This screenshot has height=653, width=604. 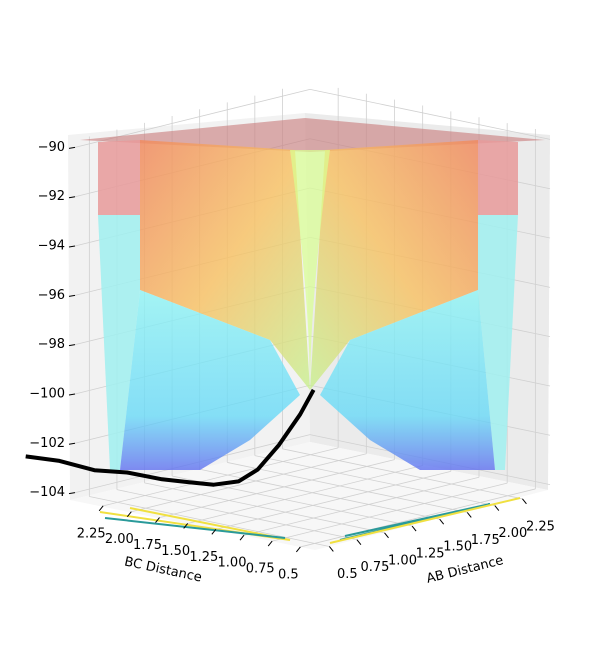 What do you see at coordinates (51, 295) in the screenshot?
I see `z-tick-label: −96` at bounding box center [51, 295].